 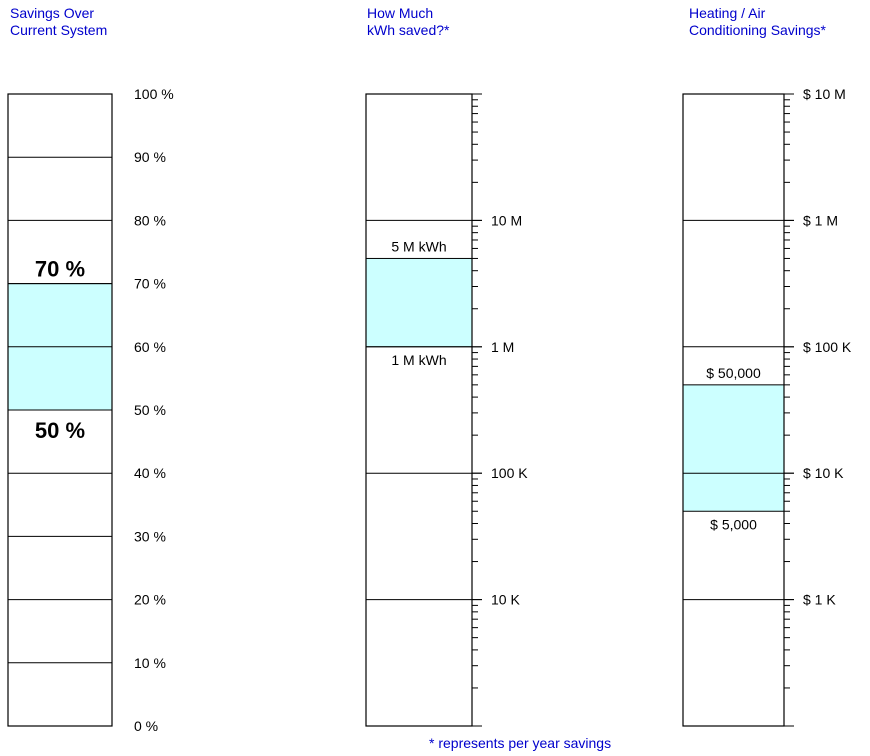 I want to click on tick-label: 40 %, so click(x=150, y=473).